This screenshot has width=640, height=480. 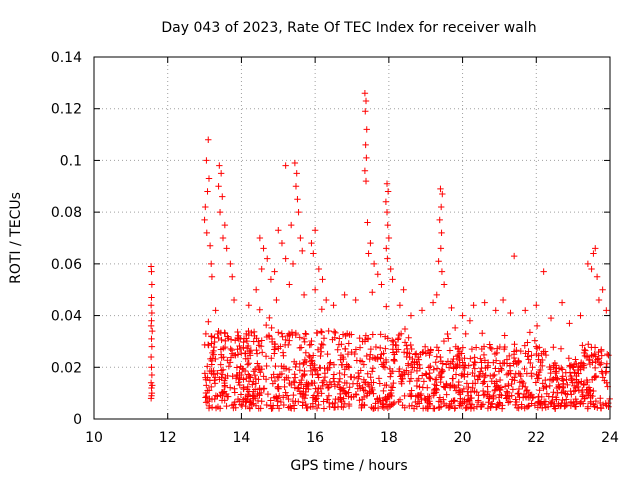 What do you see at coordinates (66, 239) in the screenshot?
I see `y-tick-labels: 0 0.02 0.04 0.06 0.08 0.1 0.12 0.14` at bounding box center [66, 239].